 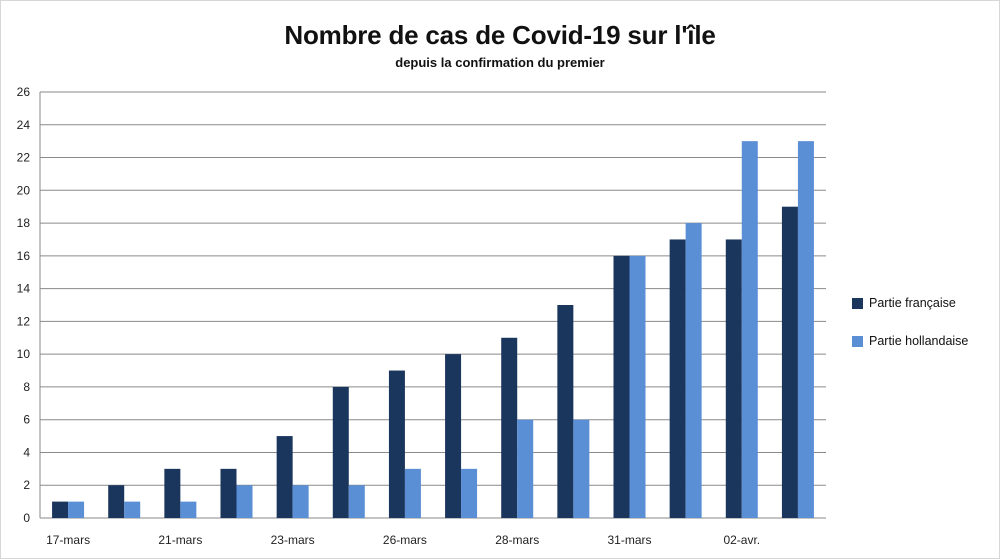 What do you see at coordinates (919, 341) in the screenshot?
I see `legend-label-series-2: Partie hollandaise` at bounding box center [919, 341].